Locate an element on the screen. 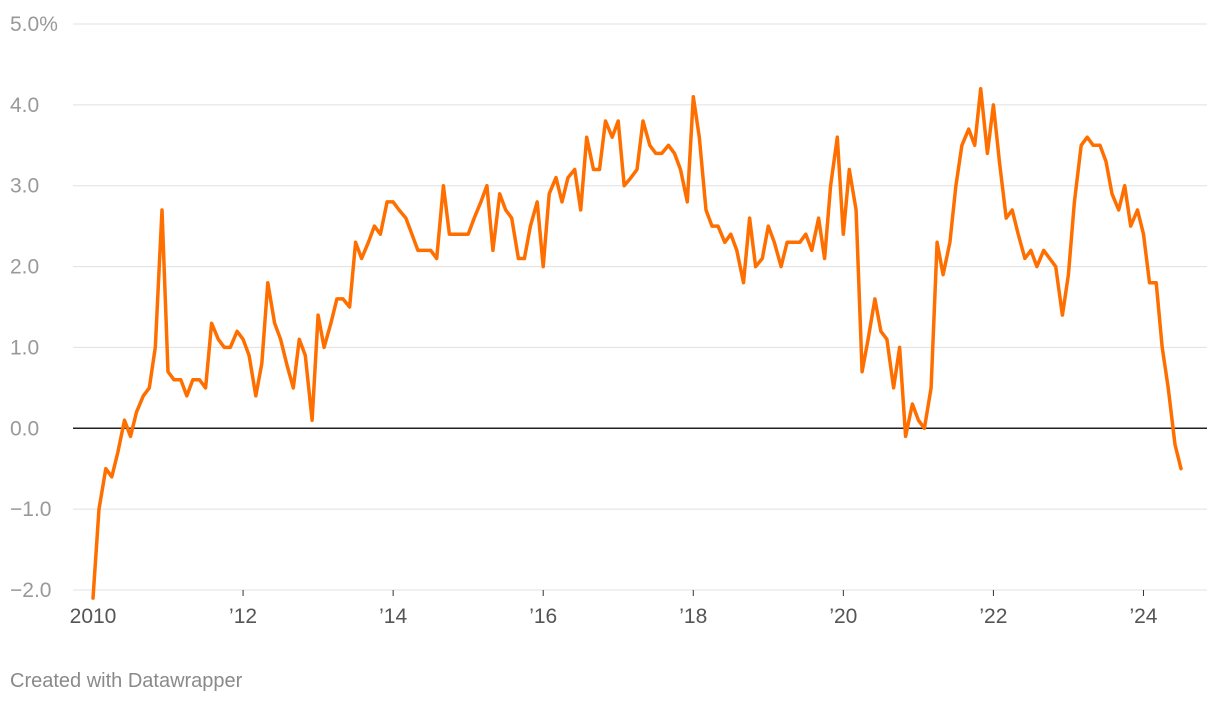  x-tick-label: 2010 is located at coordinates (93, 616).